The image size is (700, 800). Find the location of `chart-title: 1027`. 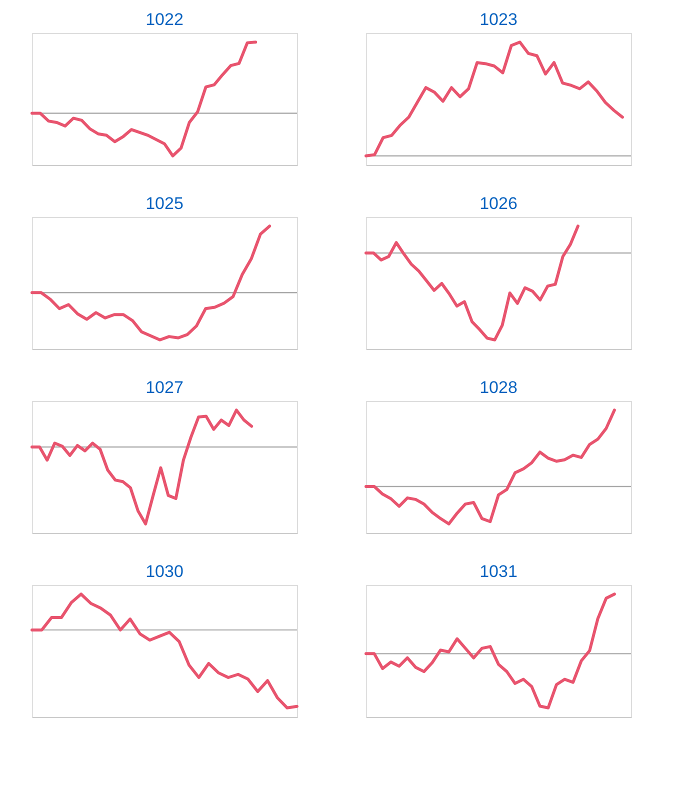

chart-title: 1027 is located at coordinates (165, 387).